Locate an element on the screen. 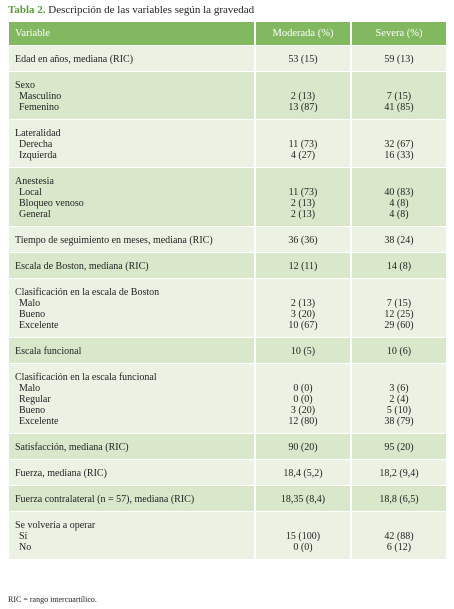 The width and height of the screenshot is (454, 609). moderada-cell: 0 (0) 0 (0) 3 (20) 12 (80) is located at coordinates (303, 398).